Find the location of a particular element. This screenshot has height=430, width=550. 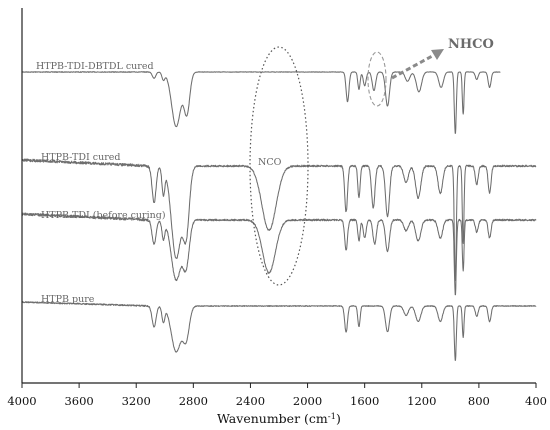

nhco-arrow-head is located at coordinates (437, 54).